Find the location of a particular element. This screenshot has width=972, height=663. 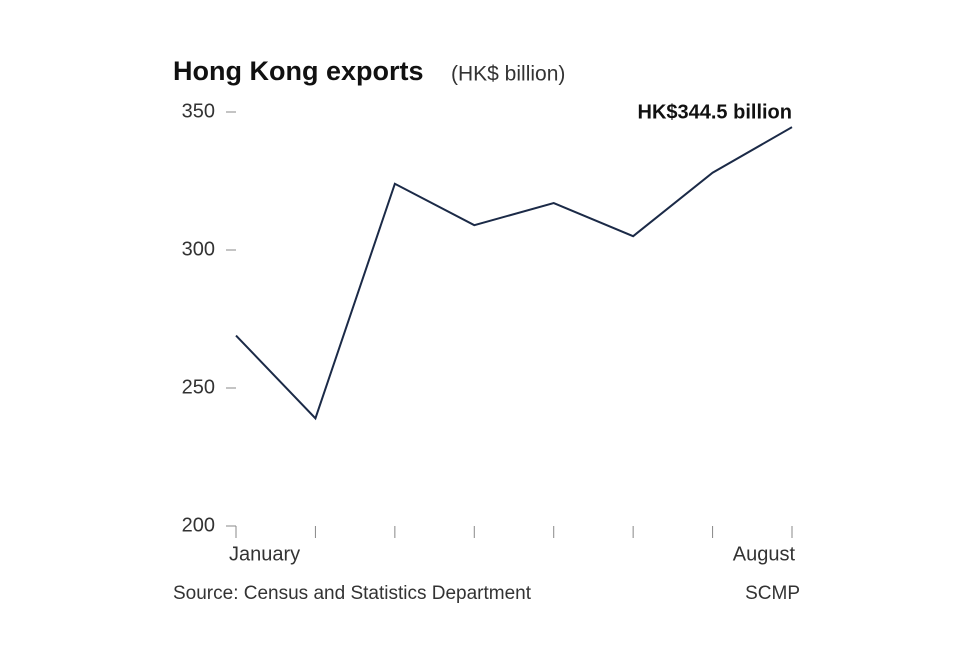

y-tick-label: 350 is located at coordinates (198, 111).